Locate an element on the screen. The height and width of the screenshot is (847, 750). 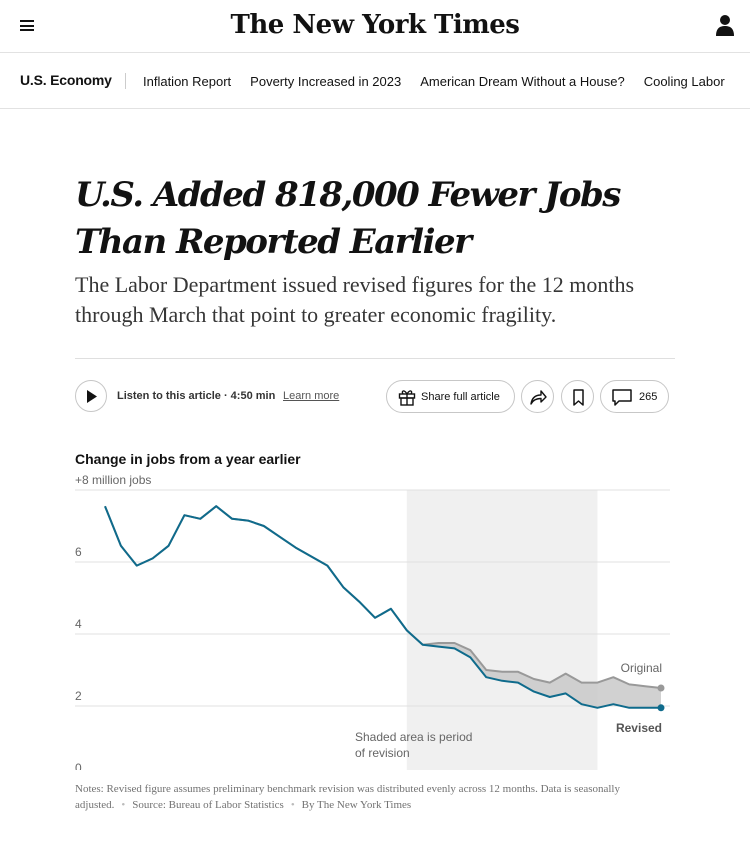
listen-label: Listen to this article · 4:50 min is located at coordinates (196, 396).